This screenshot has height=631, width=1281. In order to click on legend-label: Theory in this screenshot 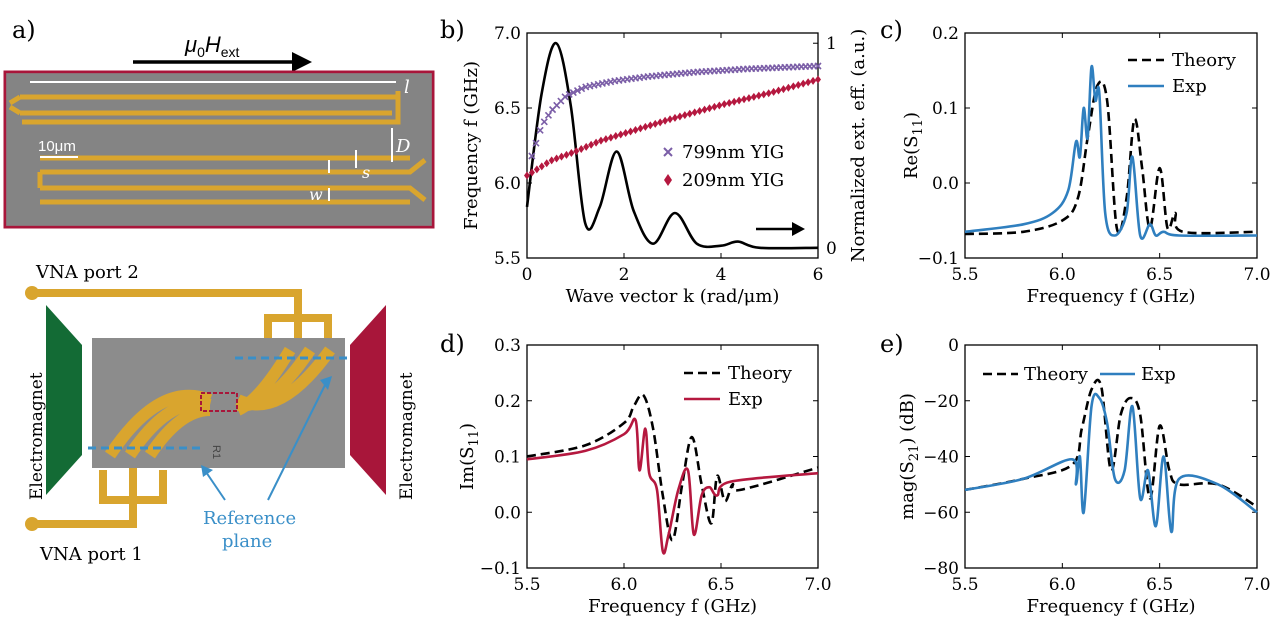, I will do `click(1204, 60)`.